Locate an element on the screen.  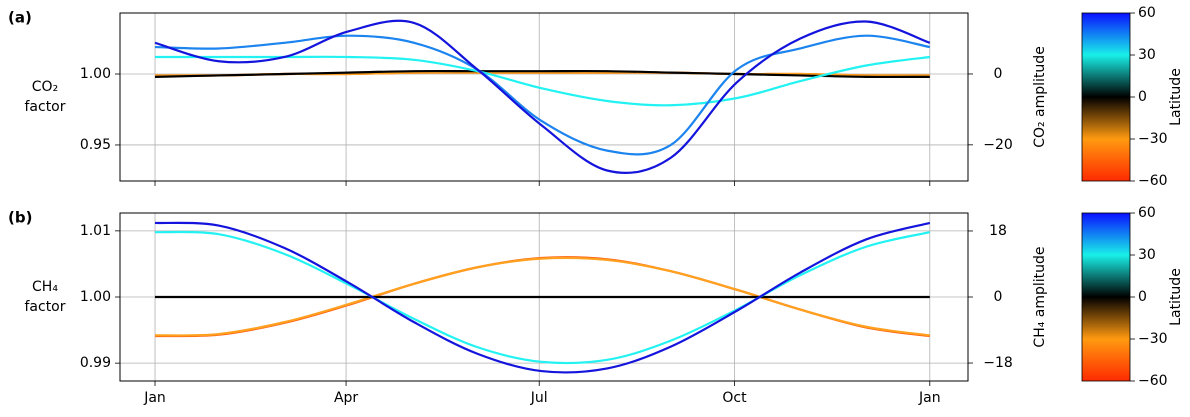
y-axis-label: CH₄ is located at coordinates (45, 287).